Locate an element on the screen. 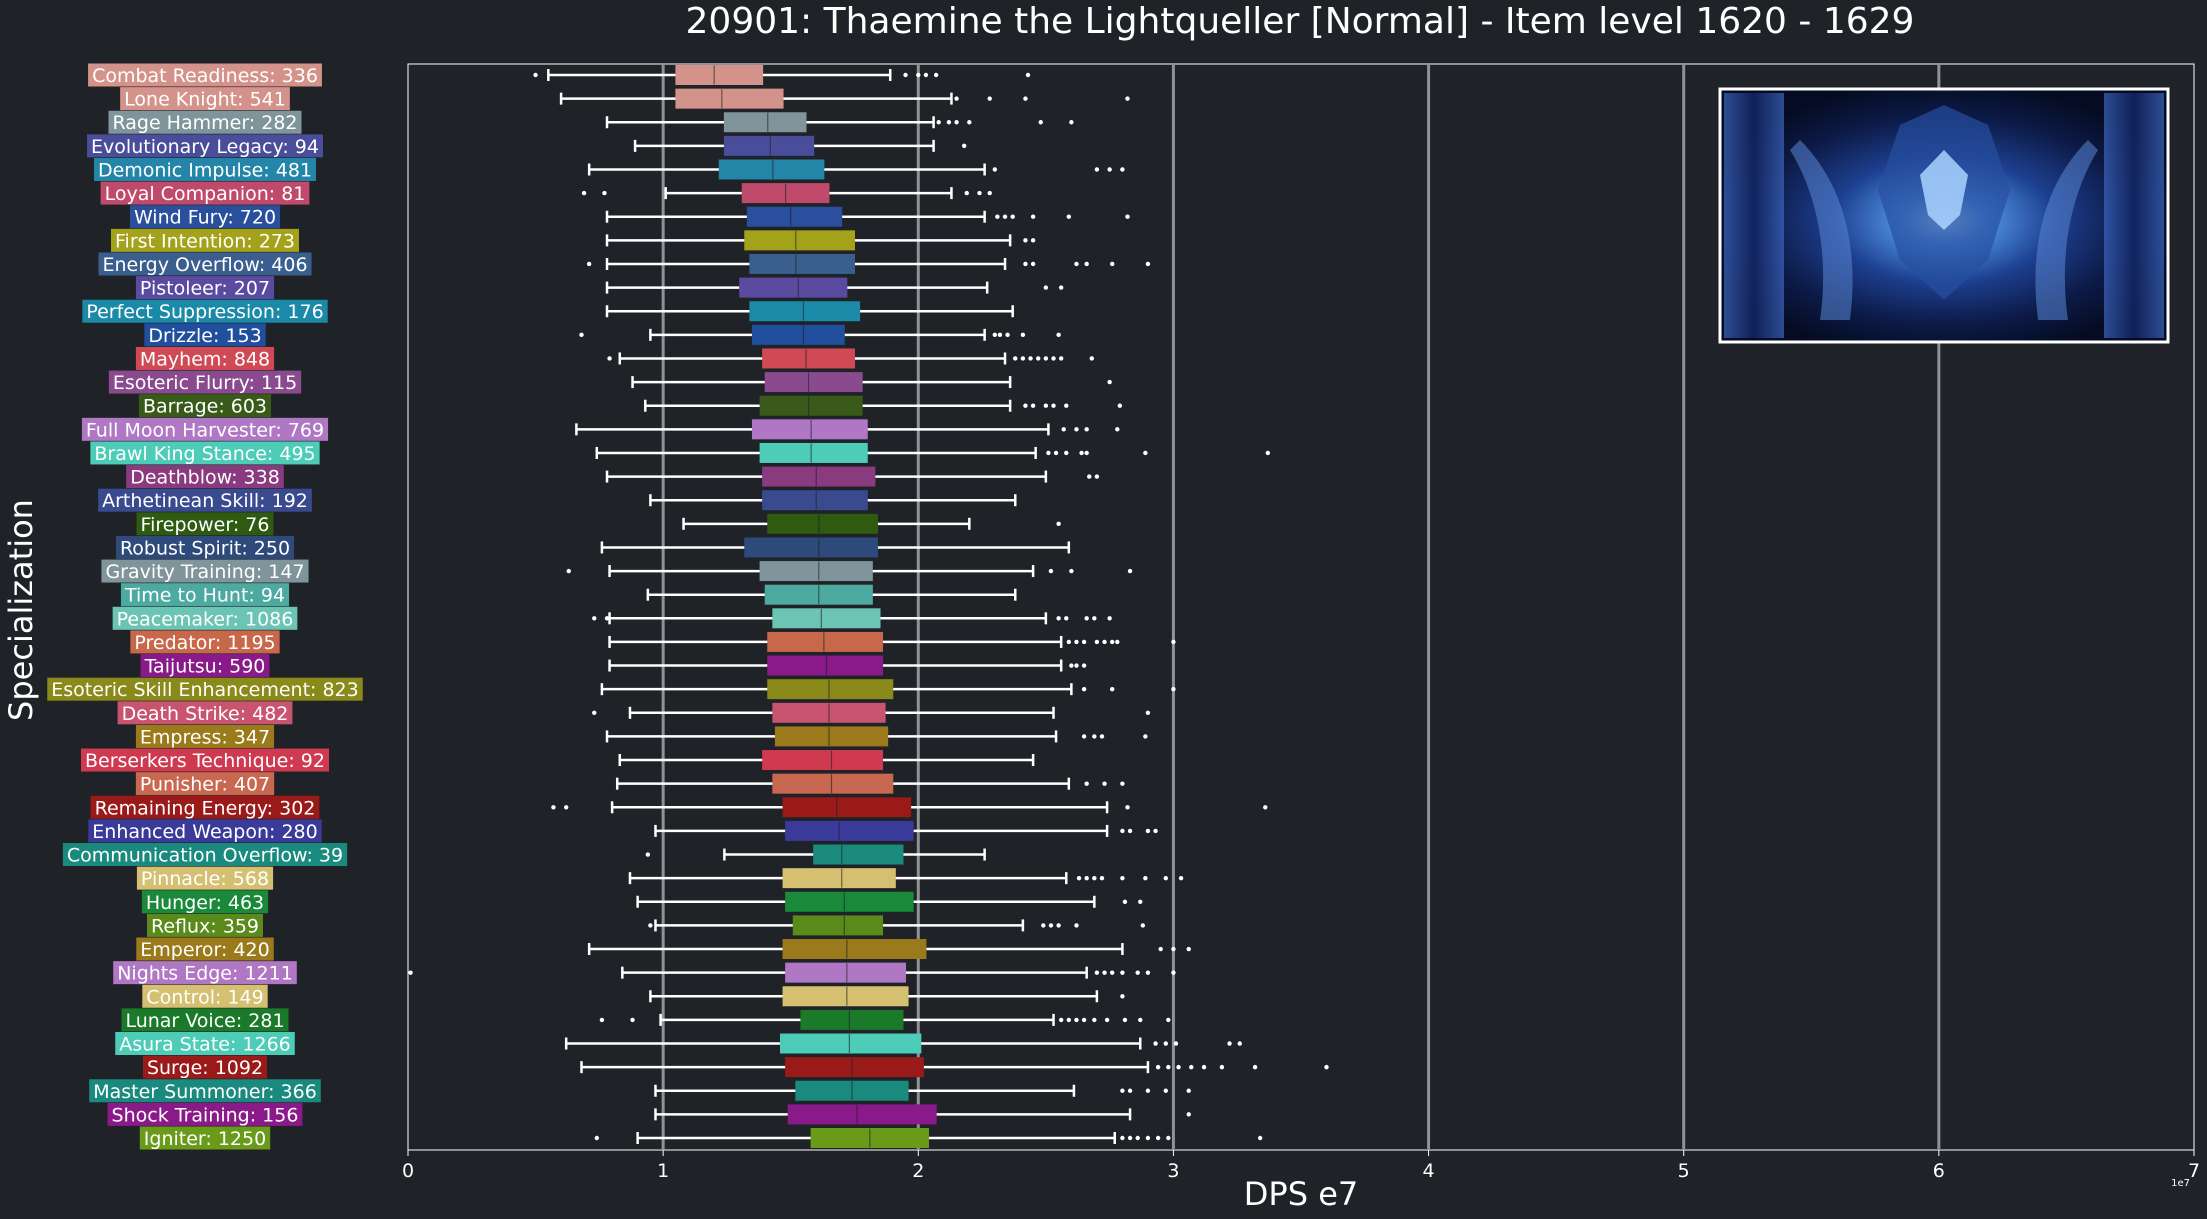  category-label-text: Energy Overflow: 406 is located at coordinates (204, 265).